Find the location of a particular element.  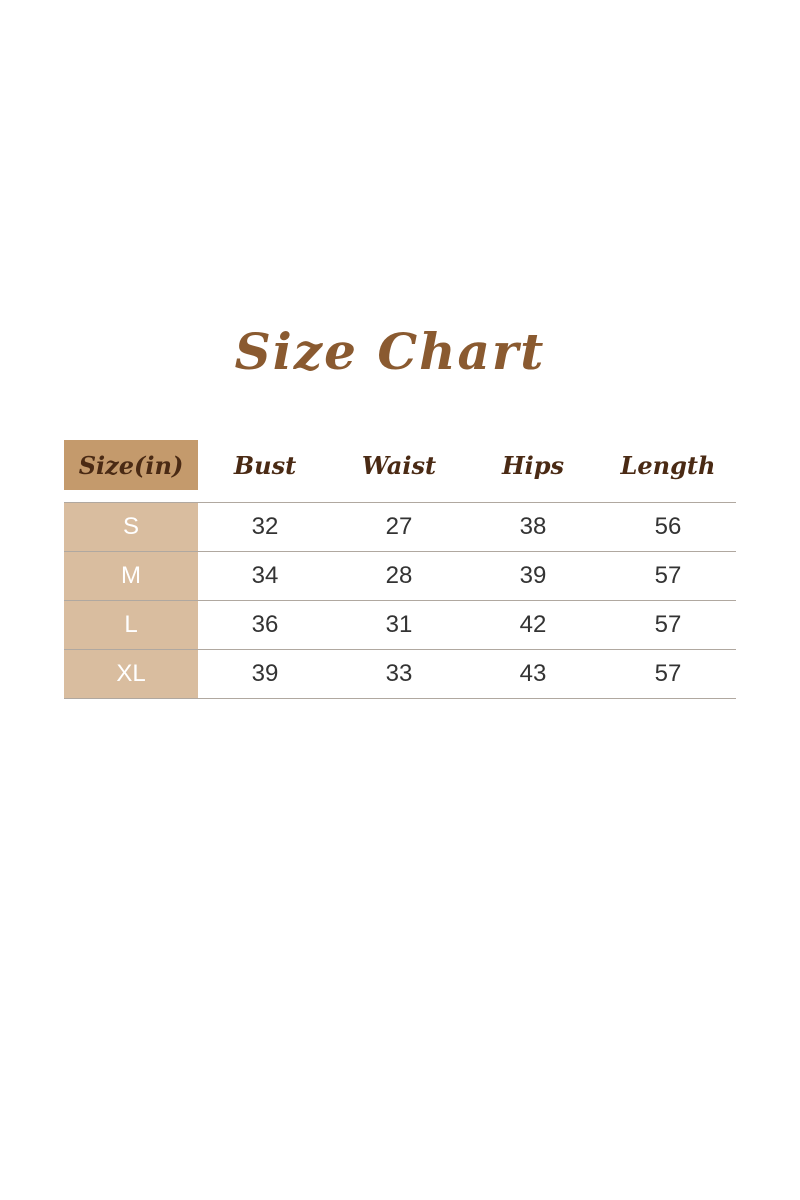

column-header: Hips is located at coordinates (533, 465).